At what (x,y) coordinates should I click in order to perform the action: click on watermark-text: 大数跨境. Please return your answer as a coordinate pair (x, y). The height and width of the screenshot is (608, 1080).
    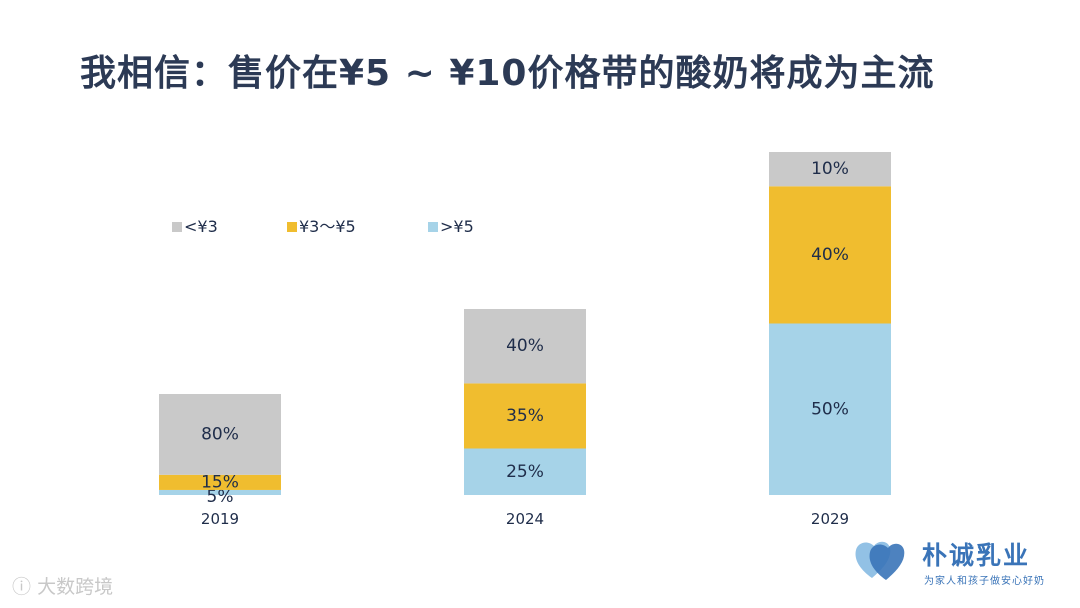
    Looking at the image, I should click on (75, 587).